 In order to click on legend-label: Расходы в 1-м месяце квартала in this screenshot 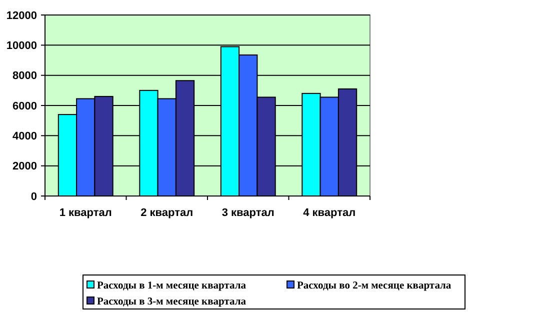, I will do `click(172, 286)`.